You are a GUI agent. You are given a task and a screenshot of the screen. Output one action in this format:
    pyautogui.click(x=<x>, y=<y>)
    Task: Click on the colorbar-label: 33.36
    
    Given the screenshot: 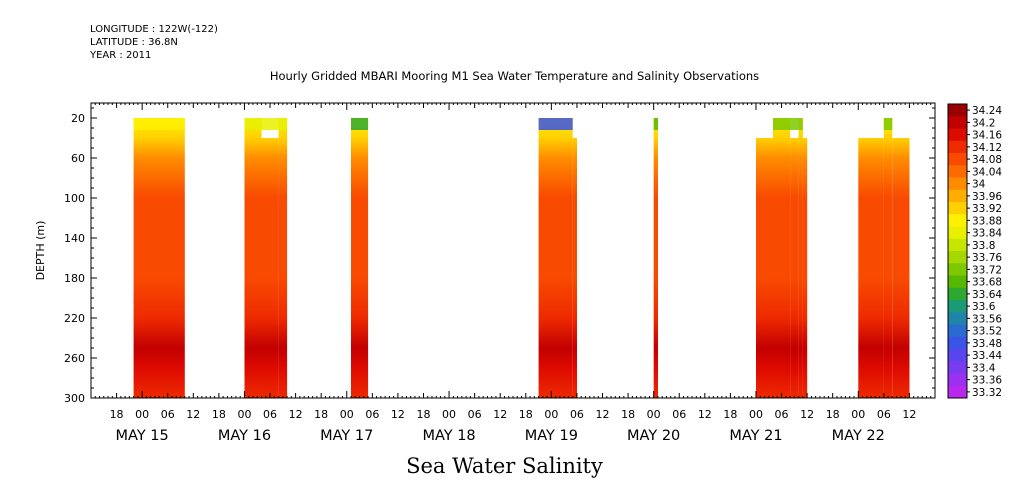 What is the action you would take?
    pyautogui.click(x=987, y=381)
    